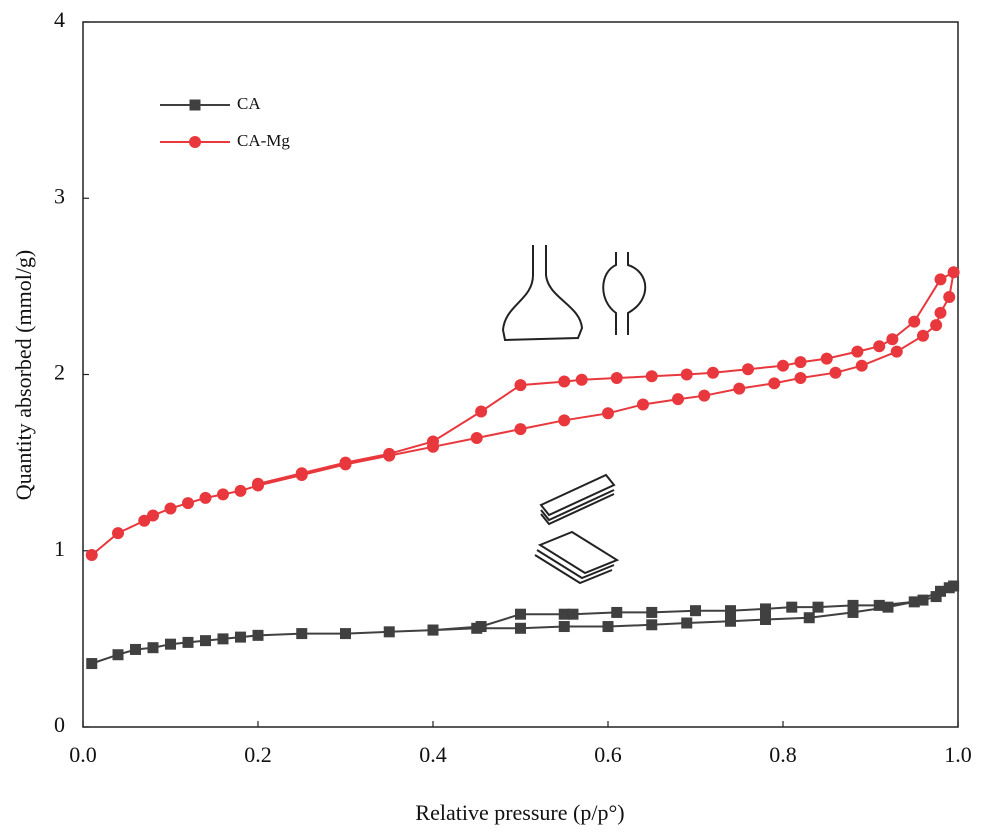 This screenshot has width=982, height=834. What do you see at coordinates (59, 195) in the screenshot?
I see `y-tick-label: 3` at bounding box center [59, 195].